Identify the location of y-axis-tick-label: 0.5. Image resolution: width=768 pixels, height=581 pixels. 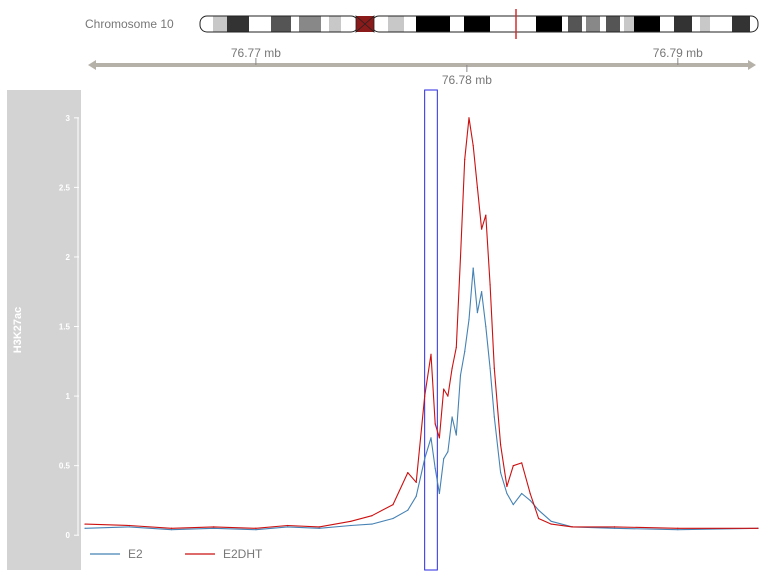
(65, 466).